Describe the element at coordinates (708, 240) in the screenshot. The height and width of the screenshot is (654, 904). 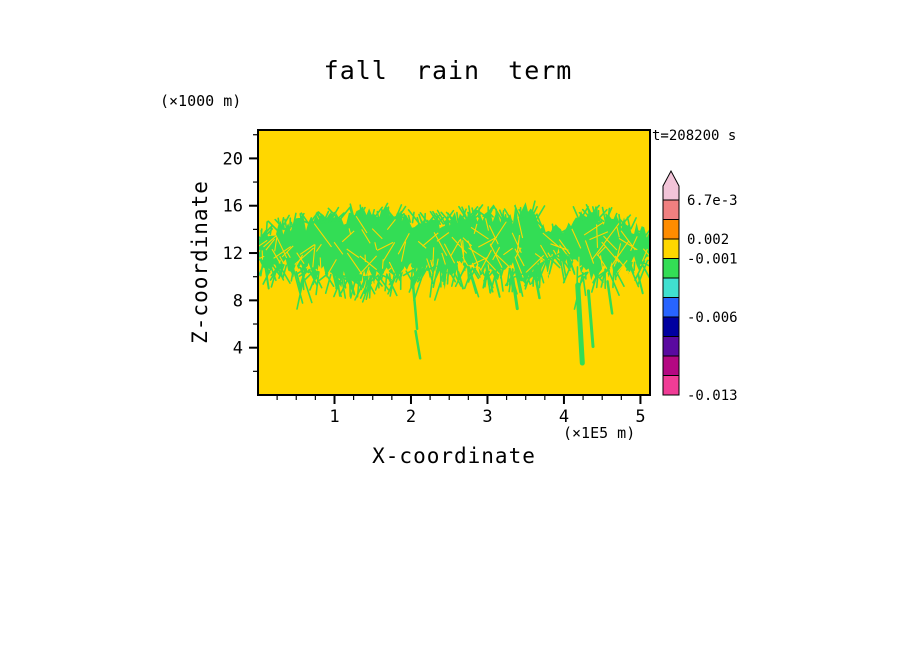
I see `colorbar-label: 0.002` at that location.